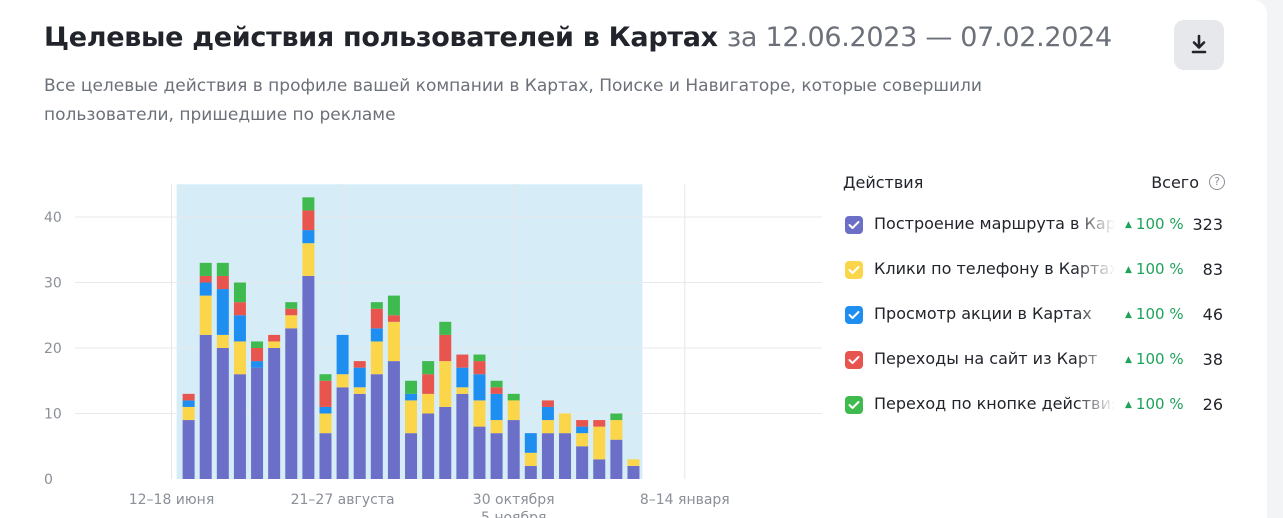 This screenshot has height=518, width=1283. I want to click on legend-actions-header: Действия, so click(883, 182).